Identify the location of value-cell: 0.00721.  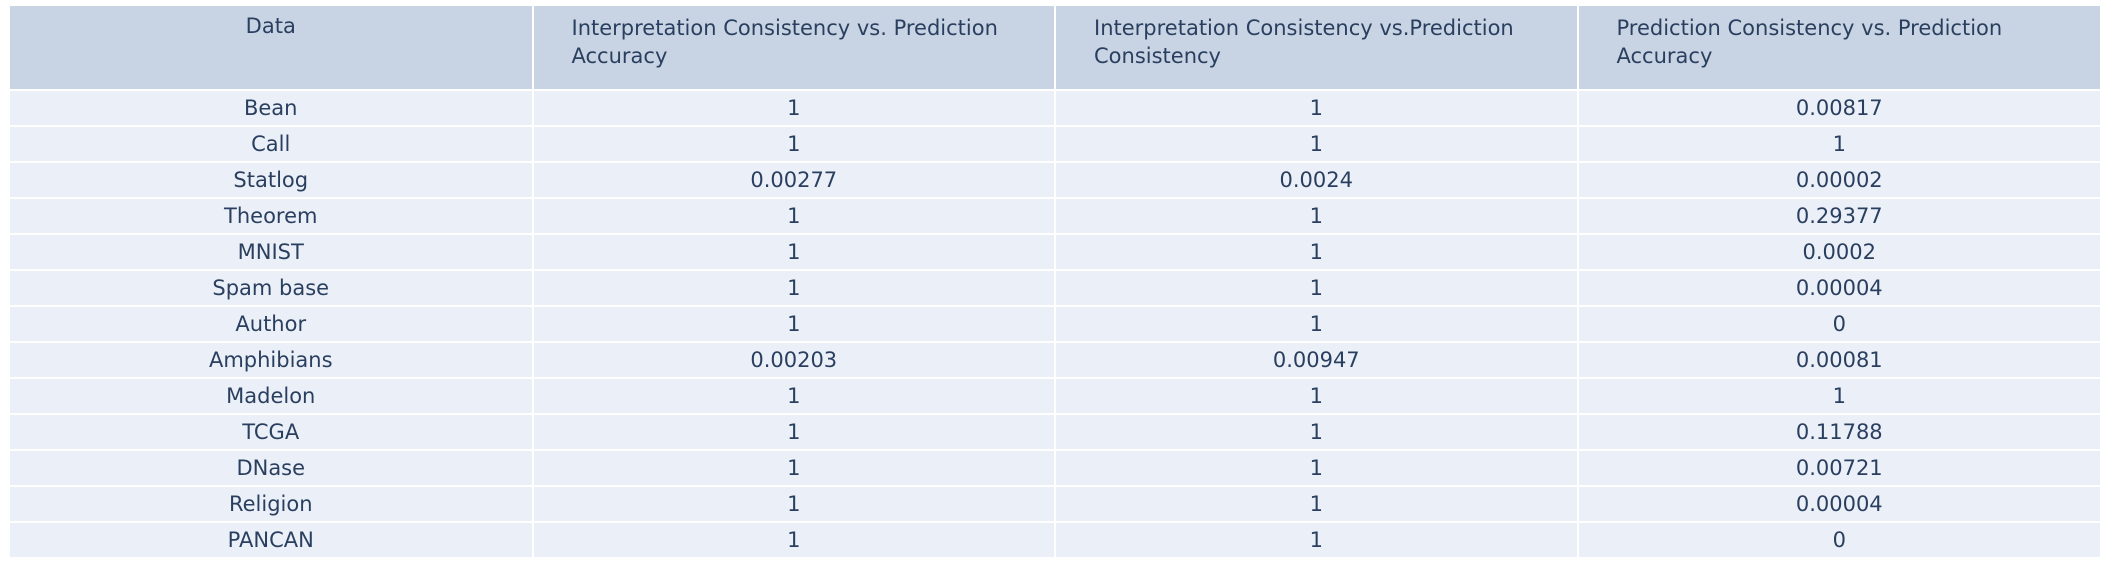
(1838, 468).